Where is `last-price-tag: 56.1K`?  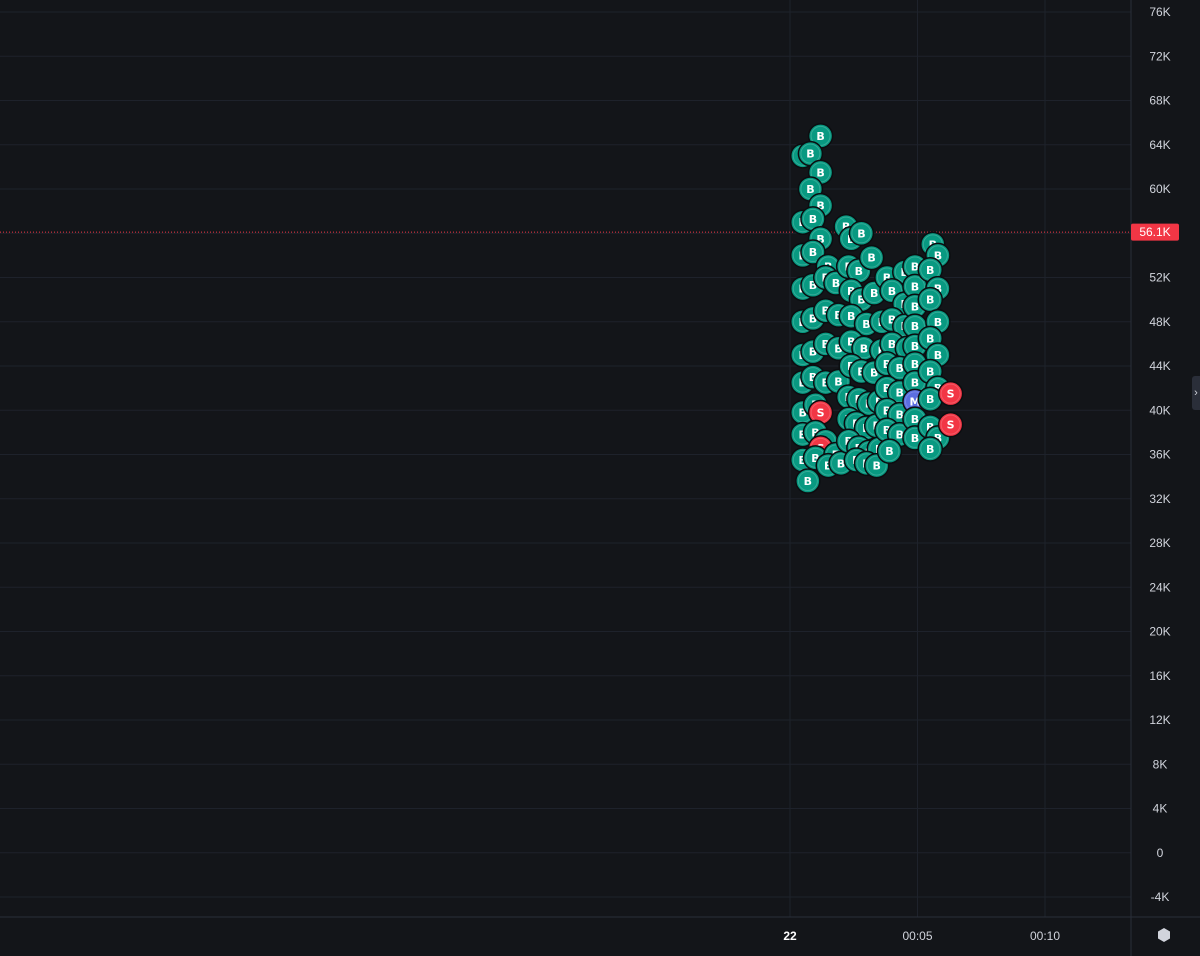
last-price-tag: 56.1K is located at coordinates (1155, 232).